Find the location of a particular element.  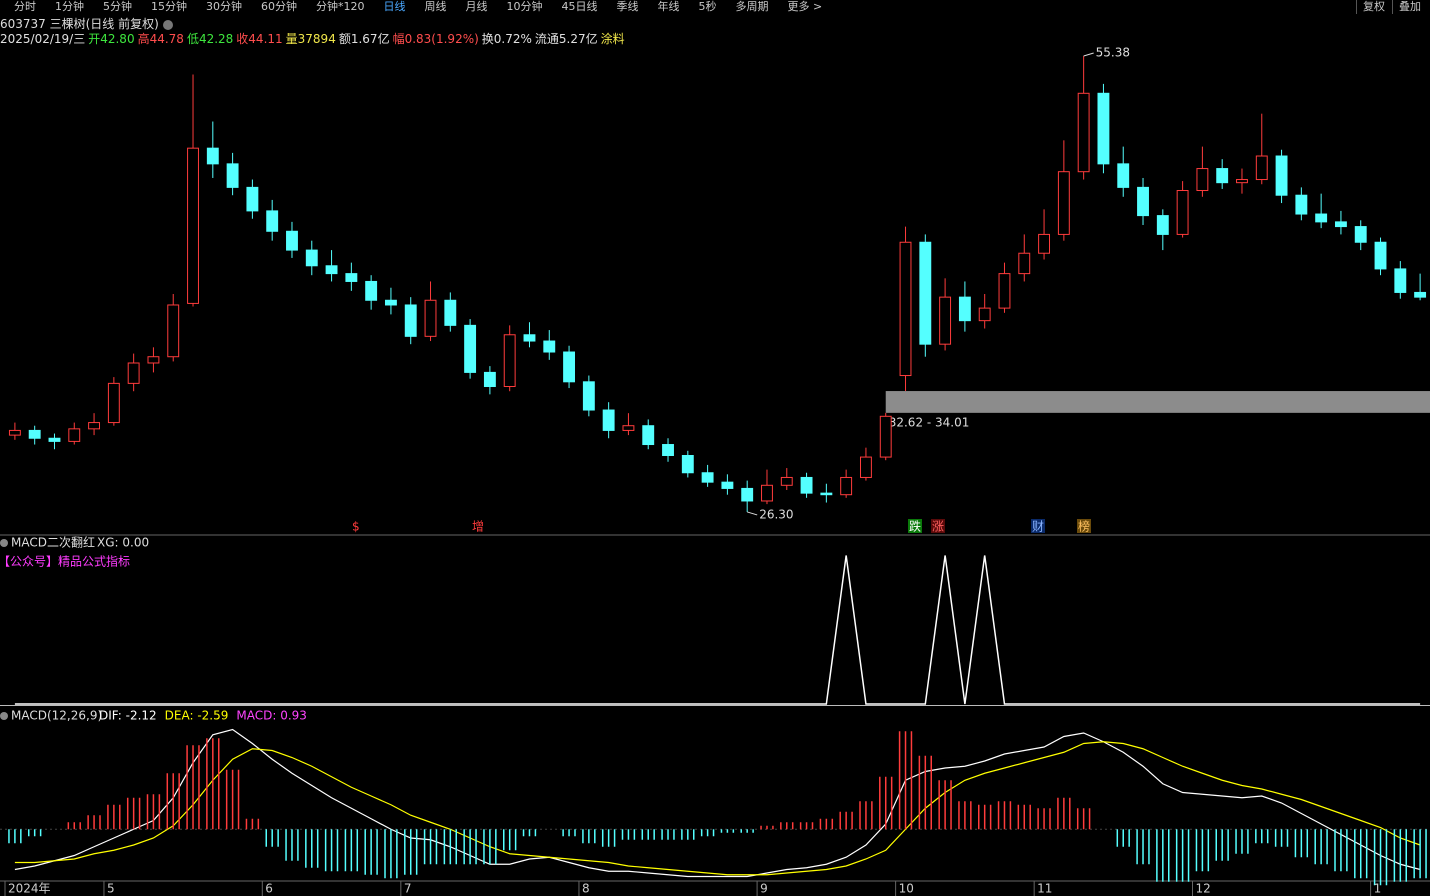

toolbar-button: 复权 is located at coordinates (1373, 7).